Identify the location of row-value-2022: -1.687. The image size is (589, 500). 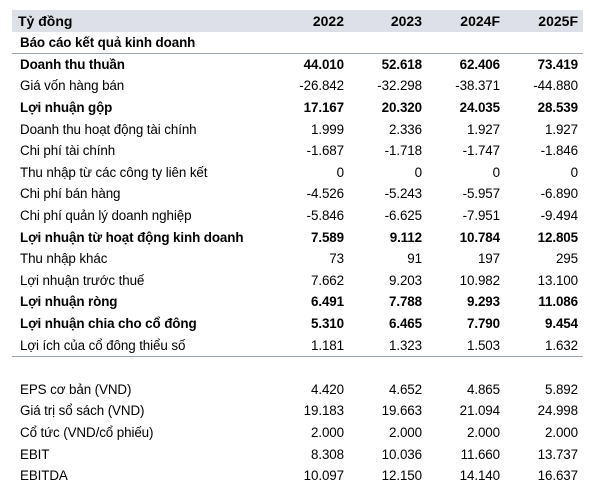
(325, 151).